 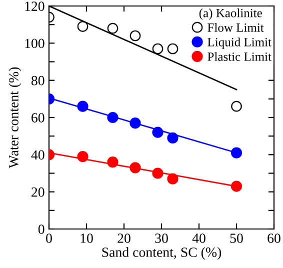 I want to click on y-tick-label: 60, so click(x=38, y=117).